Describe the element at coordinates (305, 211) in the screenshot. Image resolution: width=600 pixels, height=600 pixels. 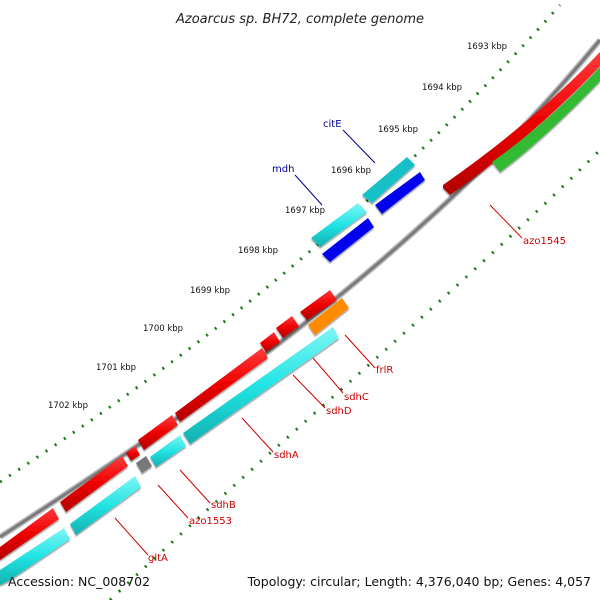
I see `tick-label: 1697 kbp` at that location.